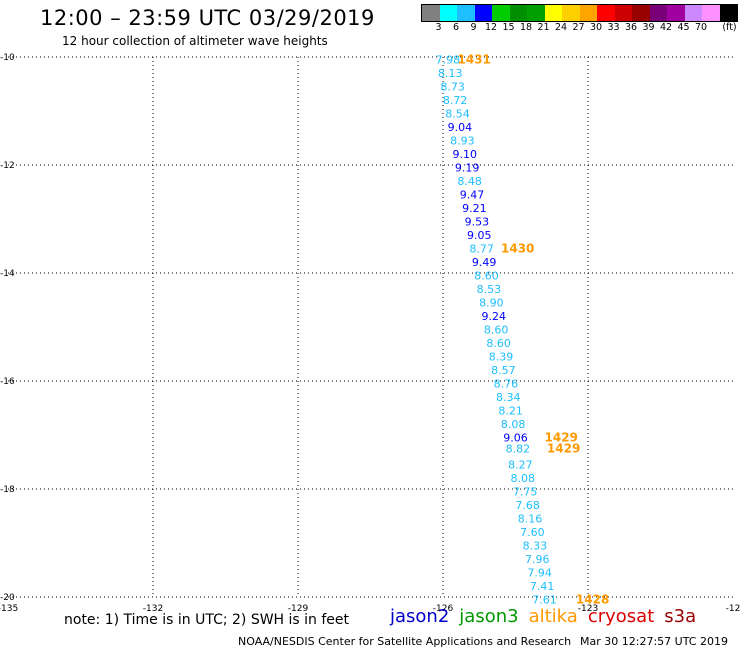 This screenshot has width=740, height=650. Describe the element at coordinates (491, 303) in the screenshot. I see `wave-height-label: 8.90` at that location.